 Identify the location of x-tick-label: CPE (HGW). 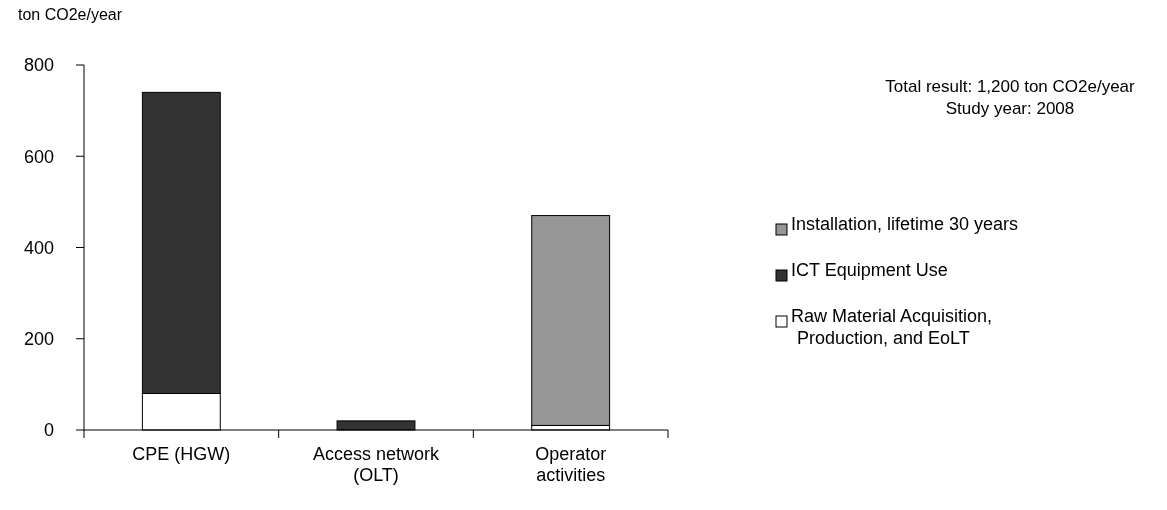
(181, 454).